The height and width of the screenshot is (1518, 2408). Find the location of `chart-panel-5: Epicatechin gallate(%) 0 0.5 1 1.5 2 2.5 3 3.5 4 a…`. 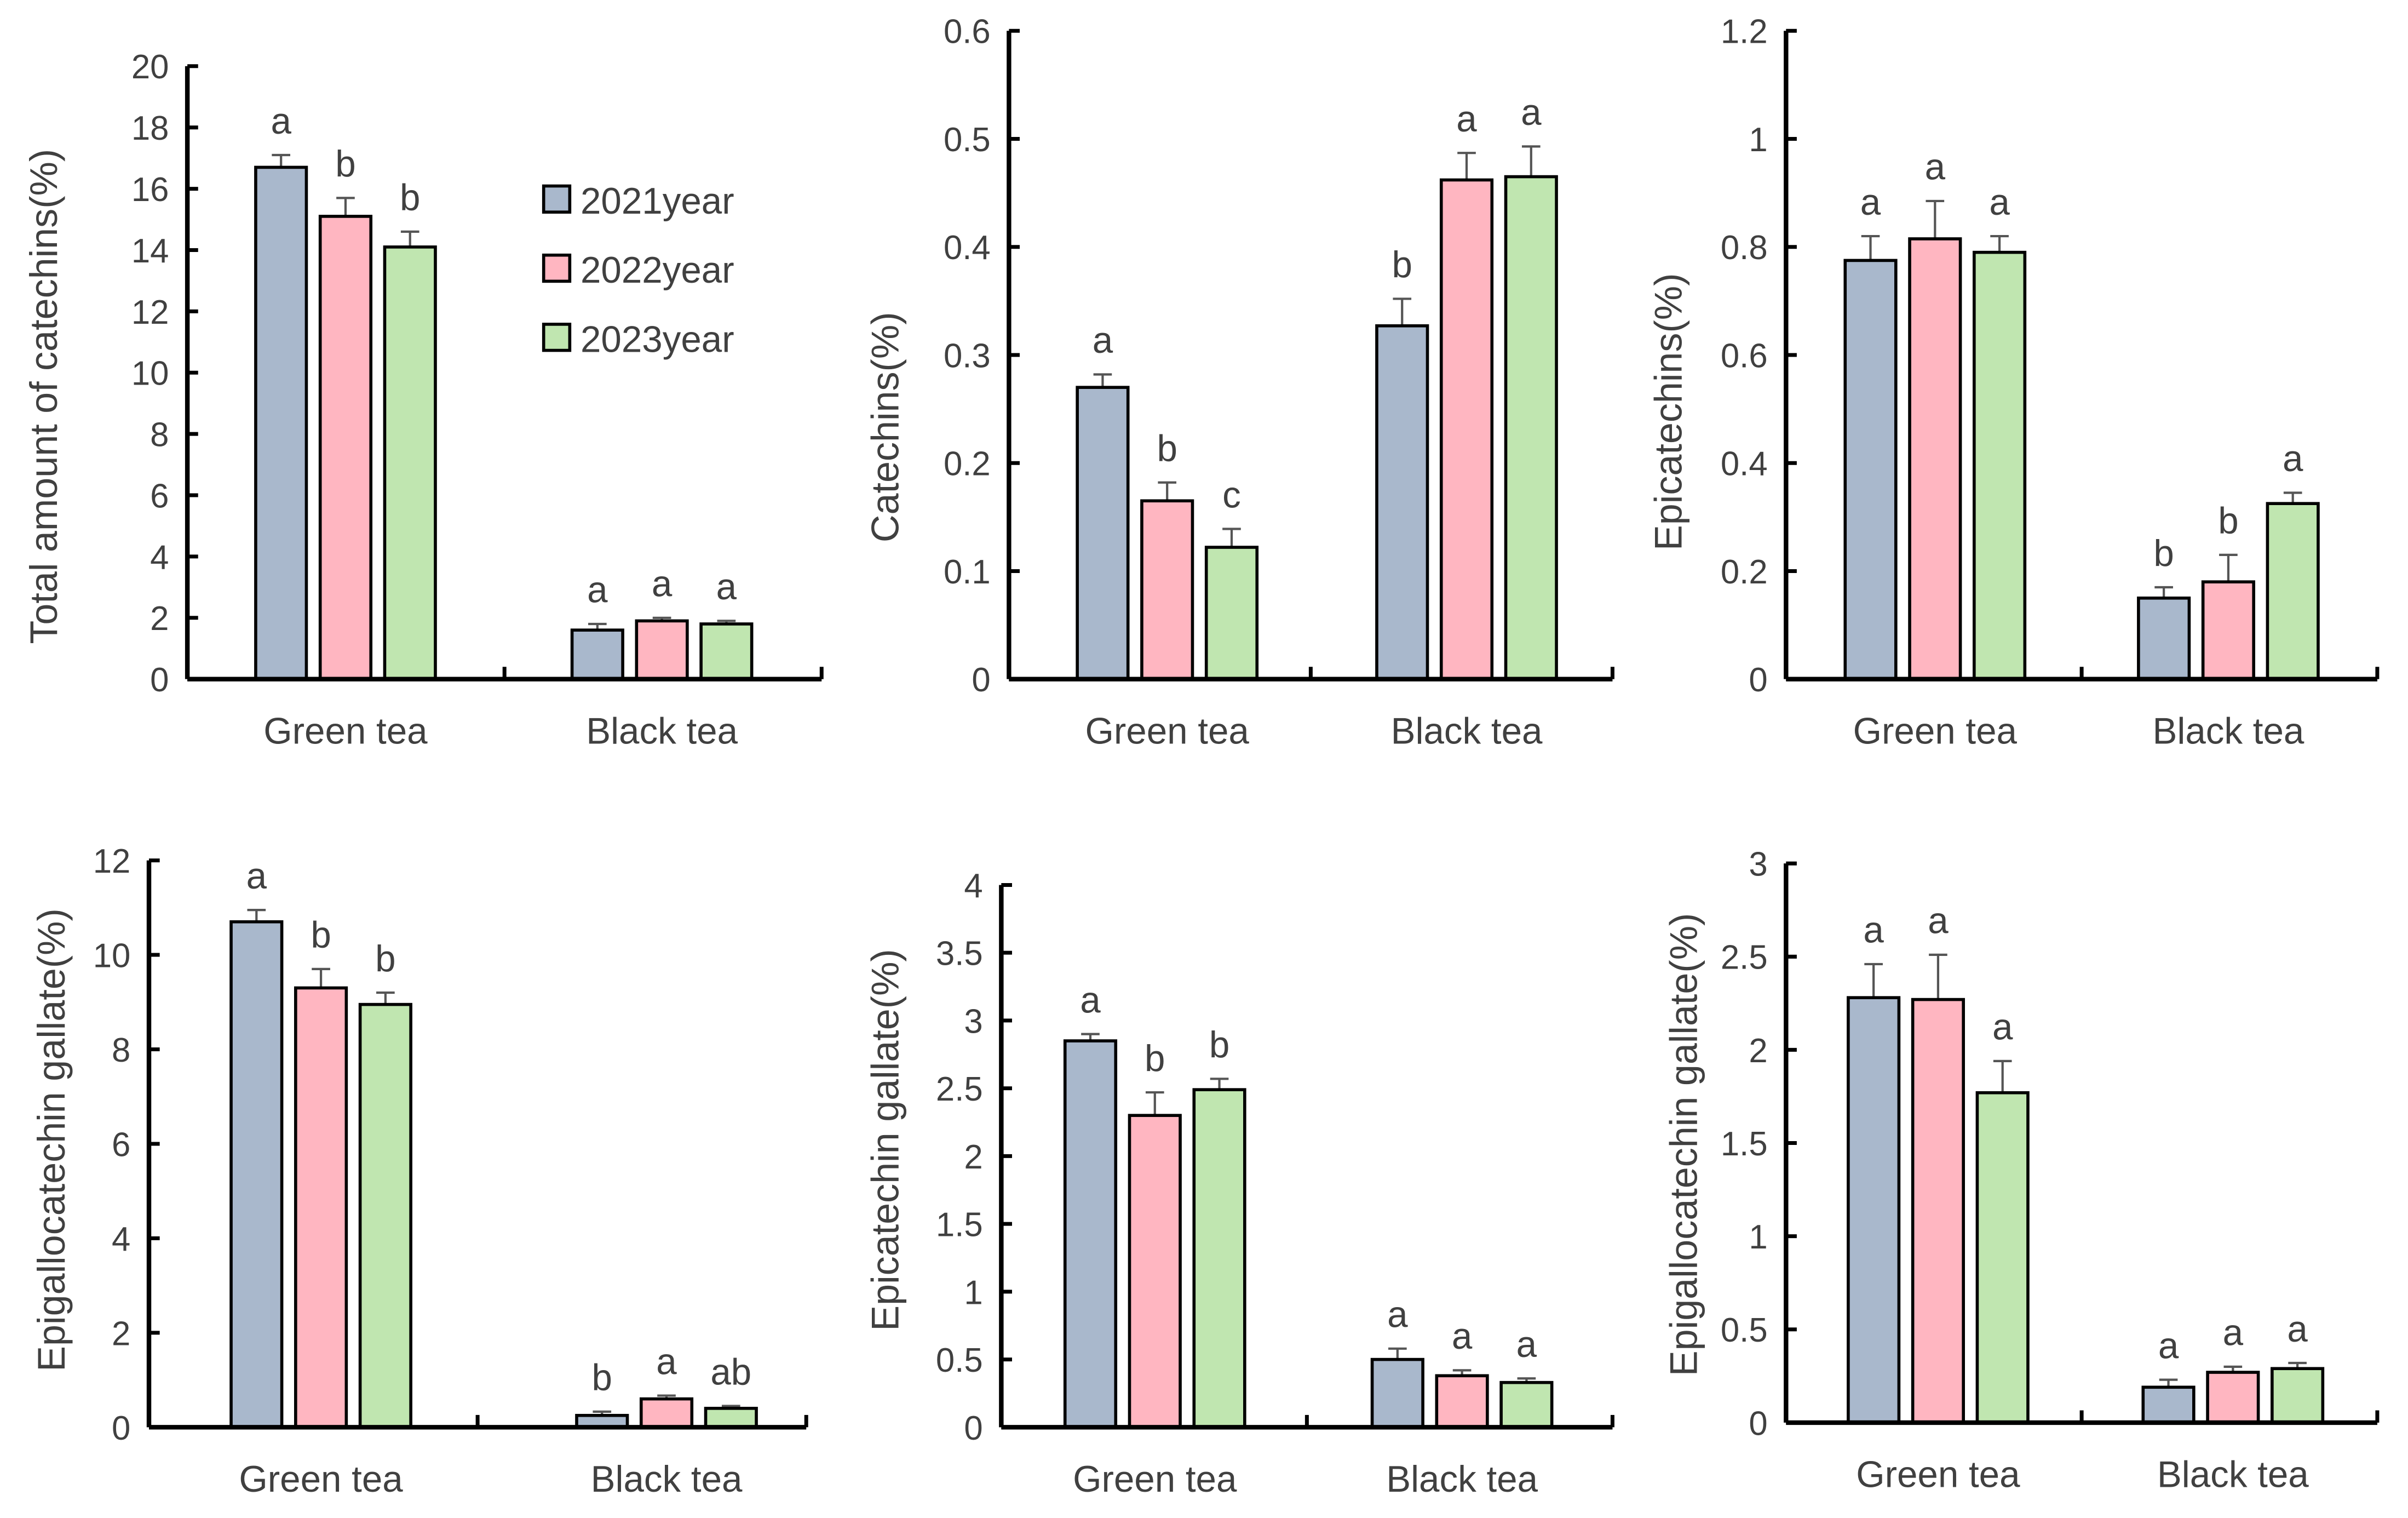

chart-panel-5: Epicatechin gallate(%) 0 0.5 1 1.5 2 2.5 3 3.5 4 a… is located at coordinates (1239, 1183).